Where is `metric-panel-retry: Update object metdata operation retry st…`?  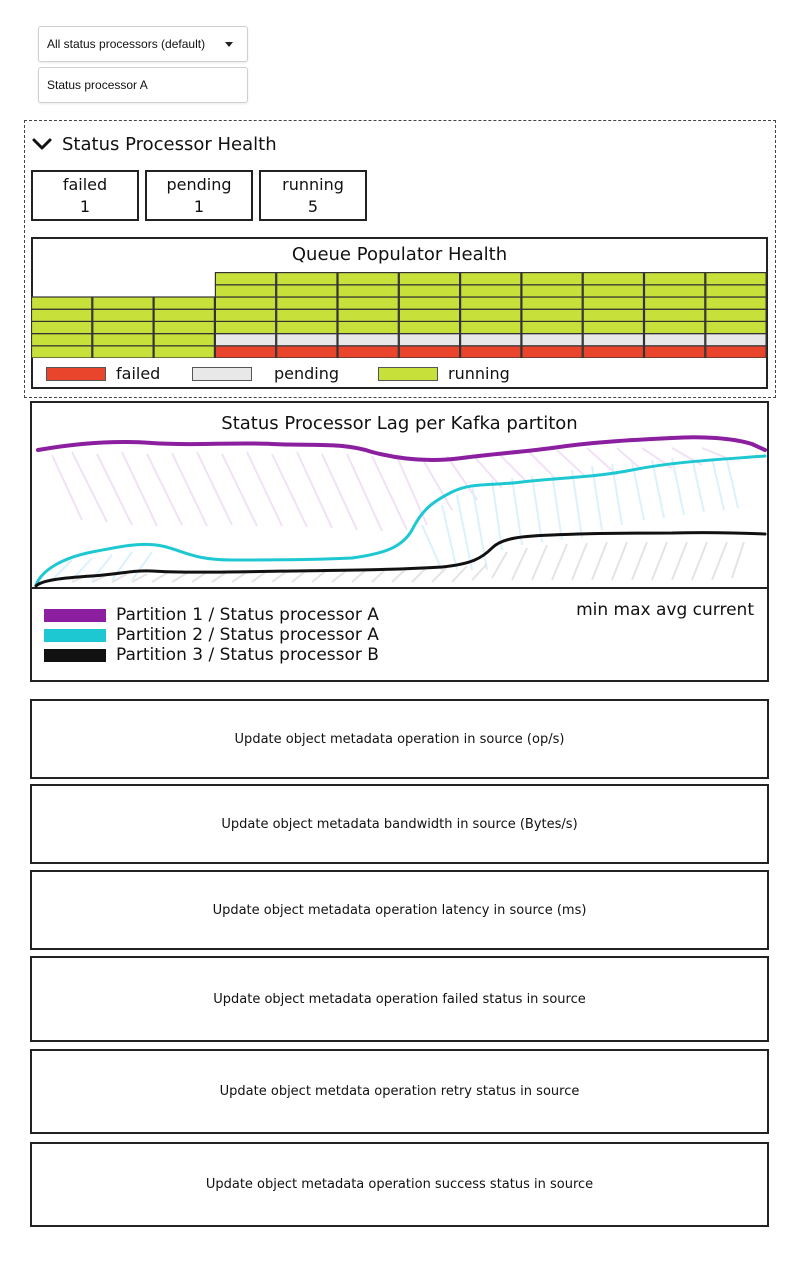
metric-panel-retry: Update object metdata operation retry st… is located at coordinates (399, 1091).